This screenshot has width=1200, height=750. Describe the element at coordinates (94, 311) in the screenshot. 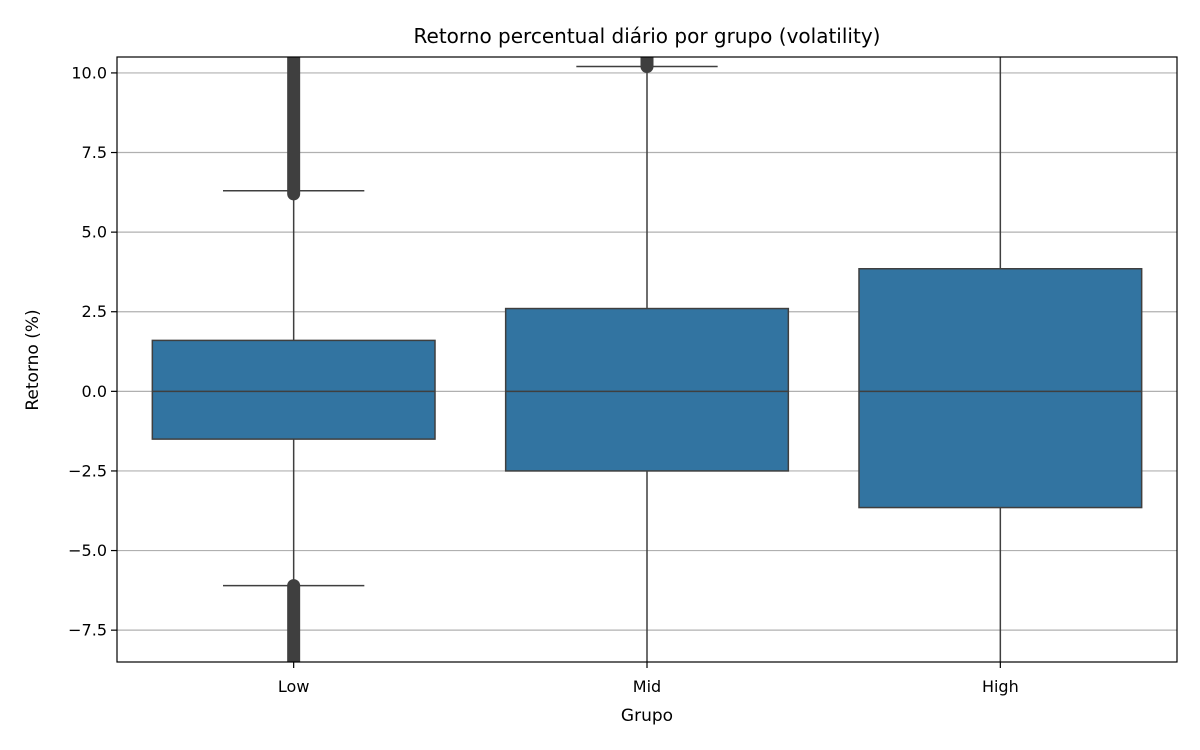

I see `y-tick-label: 2.5` at that location.